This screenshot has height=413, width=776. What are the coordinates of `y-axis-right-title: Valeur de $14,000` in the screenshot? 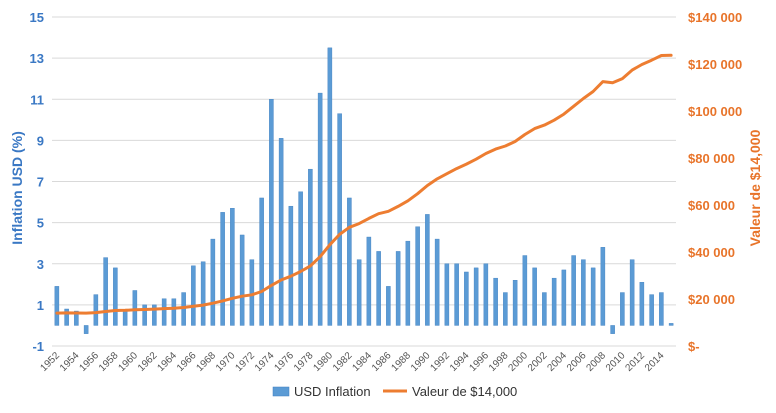 It's located at (755, 187).